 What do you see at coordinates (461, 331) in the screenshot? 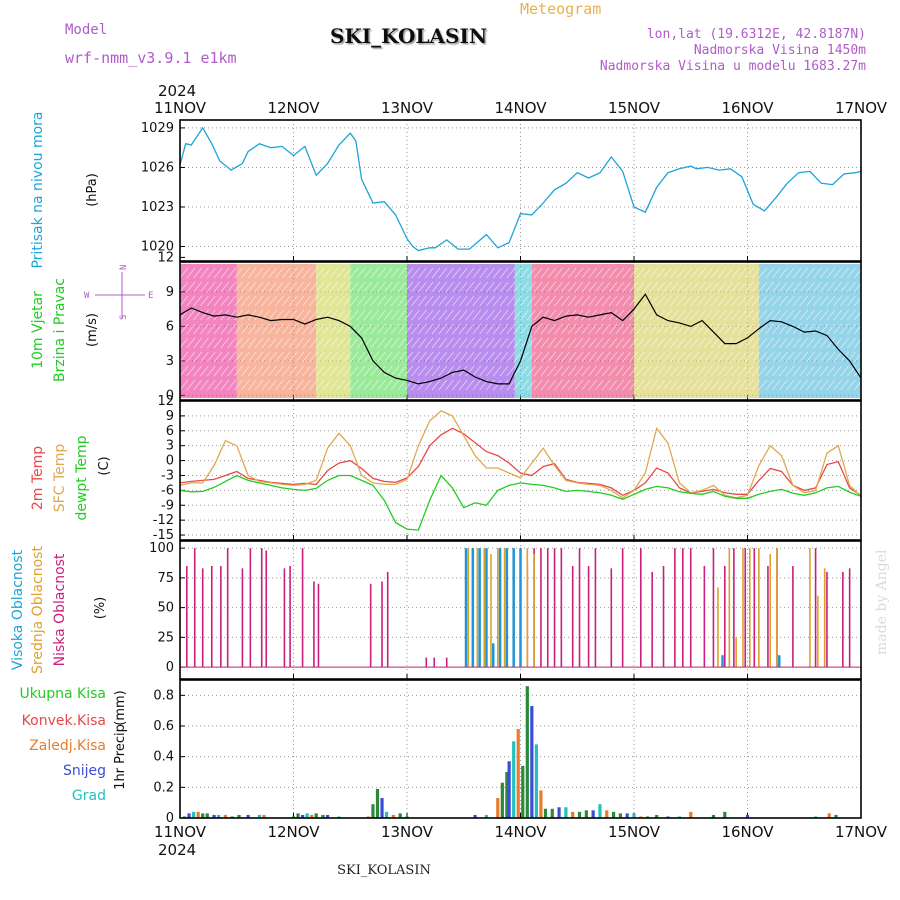
I see `wind-arrow-band` at bounding box center [461, 331].